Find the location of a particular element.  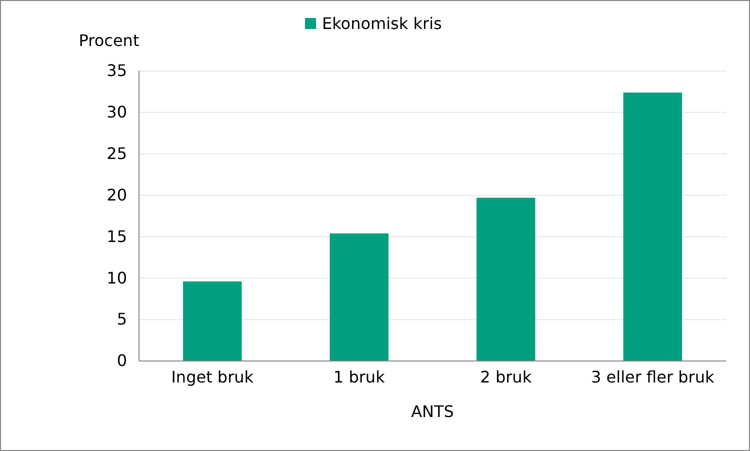

y-tick-label: 20 is located at coordinates (116, 194).